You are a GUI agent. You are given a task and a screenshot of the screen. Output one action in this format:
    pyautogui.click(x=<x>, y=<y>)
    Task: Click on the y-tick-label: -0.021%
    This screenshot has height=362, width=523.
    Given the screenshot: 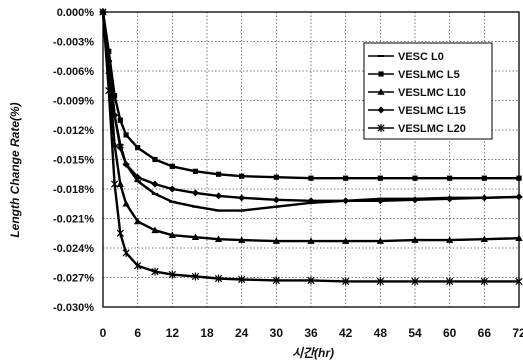 What is the action you would take?
    pyautogui.click(x=73, y=220)
    